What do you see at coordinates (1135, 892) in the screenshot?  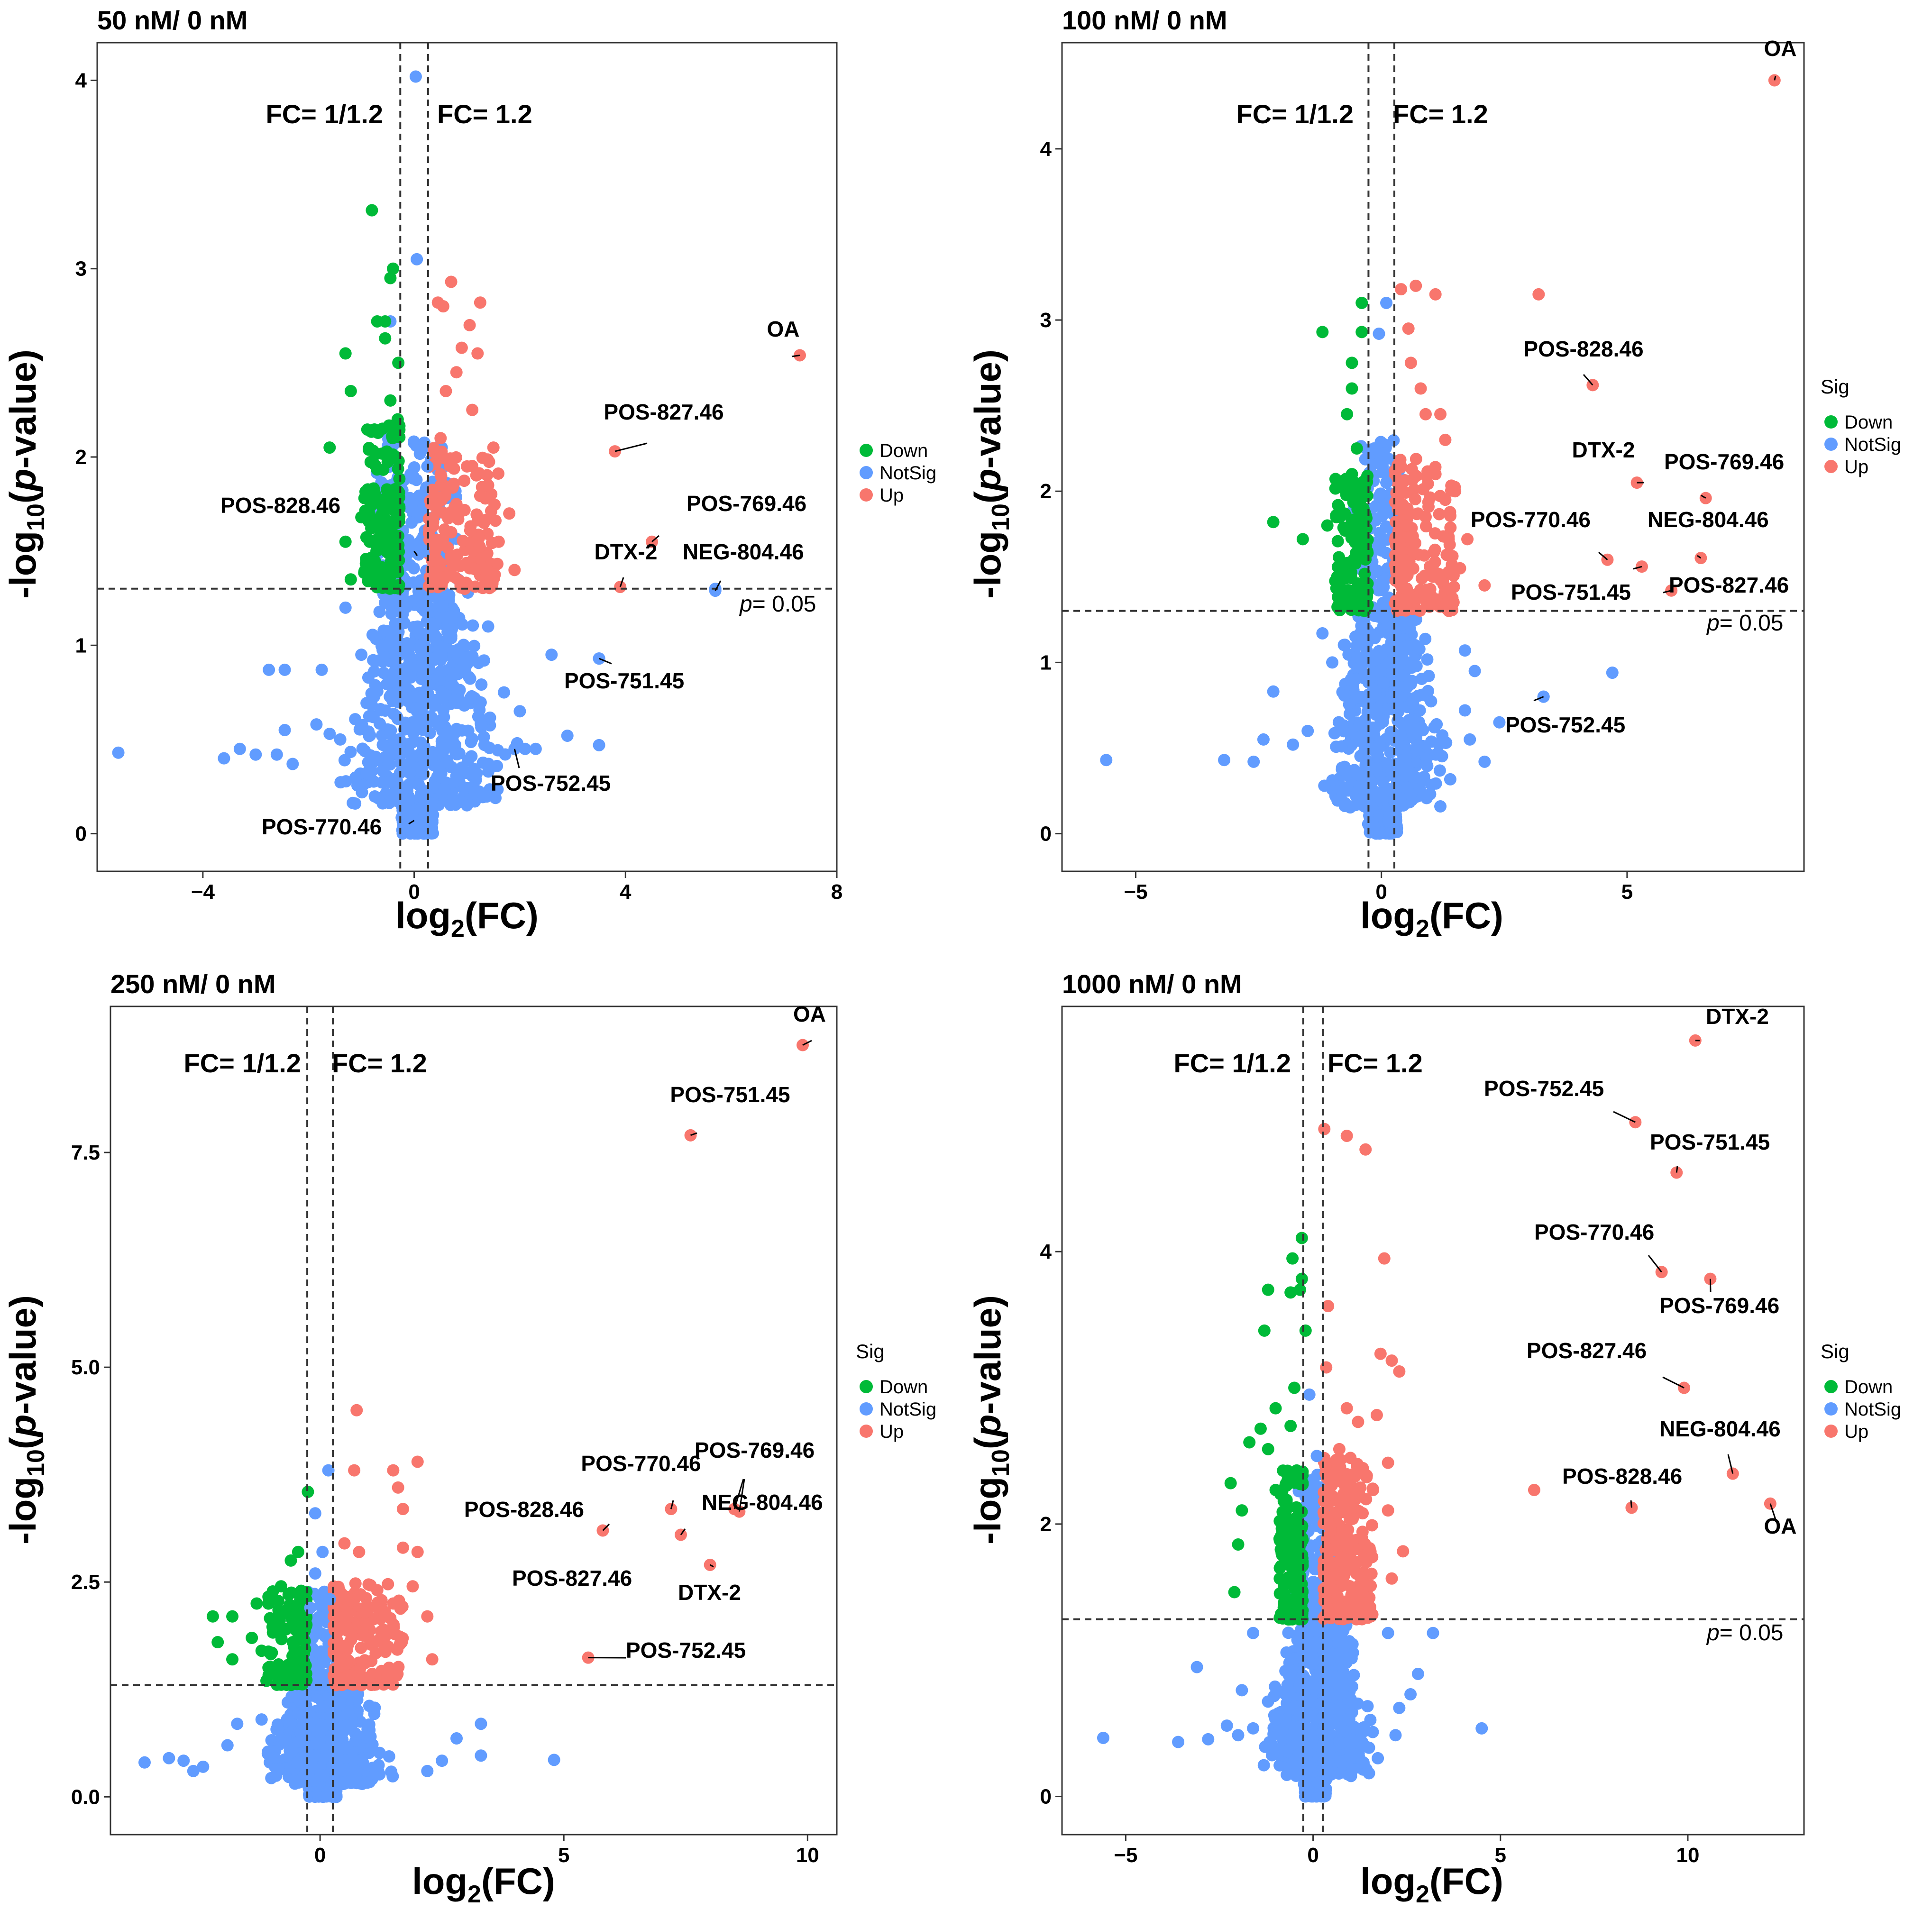 I see `x-tick-label: −5` at bounding box center [1135, 892].